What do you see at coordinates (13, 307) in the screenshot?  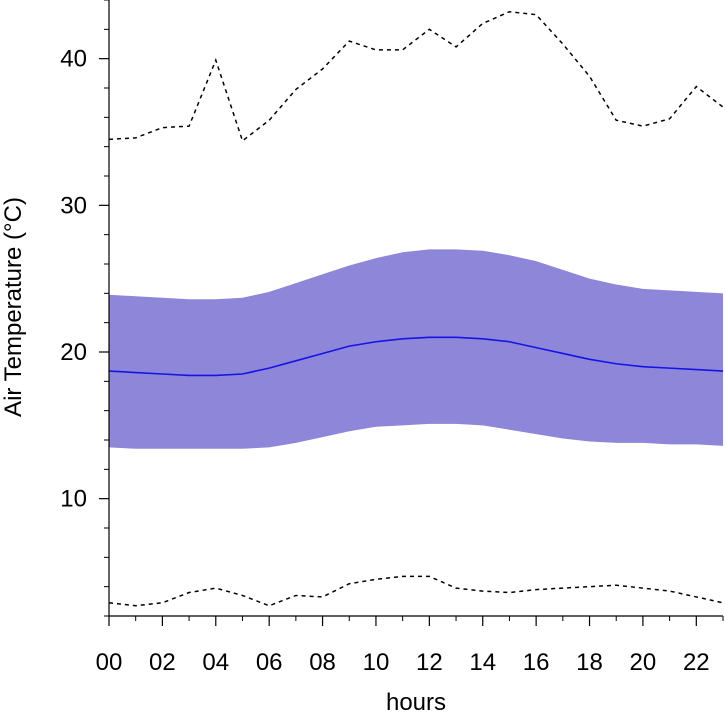 I see `y-axis-title: Air Temperature (°C)` at bounding box center [13, 307].